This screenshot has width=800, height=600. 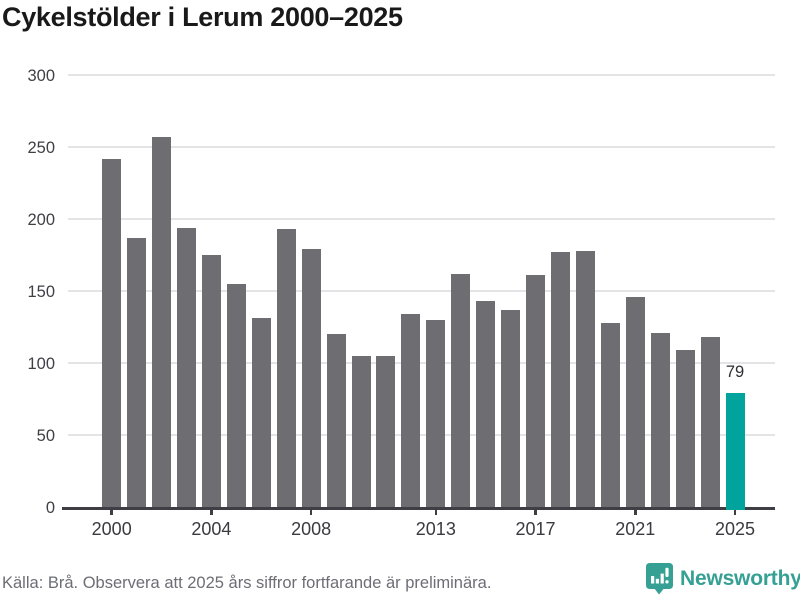 I want to click on x-axis-label-2008: 2008, so click(x=311, y=529).